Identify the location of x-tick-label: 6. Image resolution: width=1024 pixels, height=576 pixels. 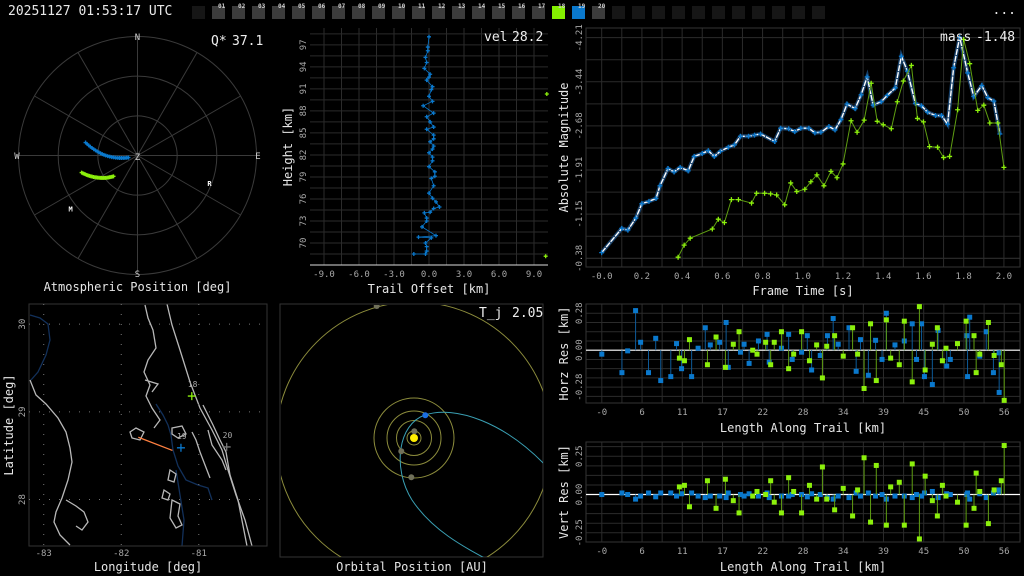
(641, 413).